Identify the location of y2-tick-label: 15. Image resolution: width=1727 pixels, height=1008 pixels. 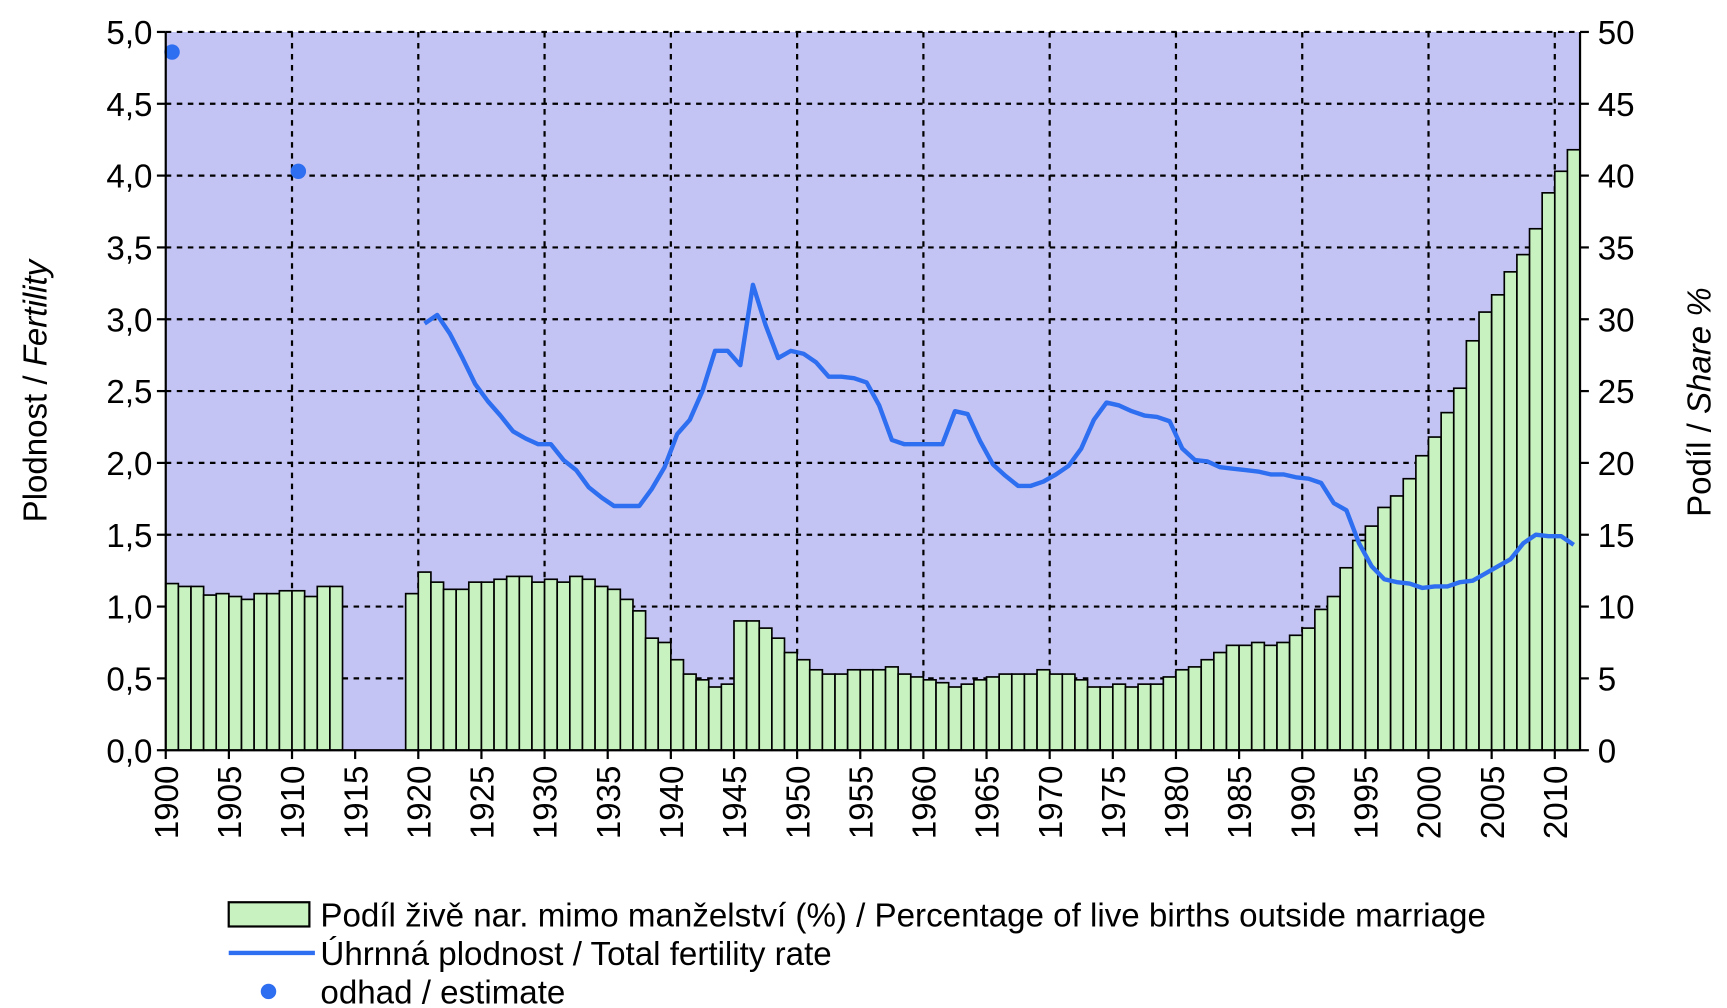
(1616, 536).